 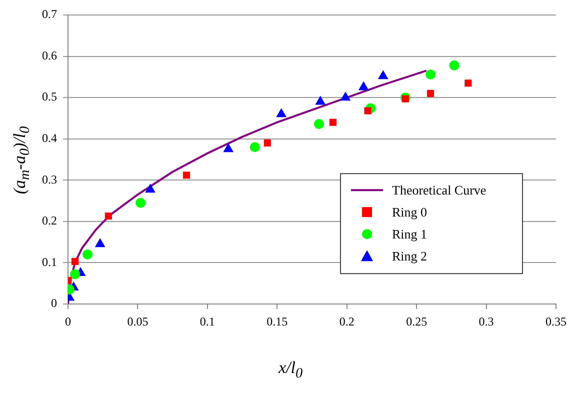 What do you see at coordinates (49, 221) in the screenshot?
I see `y-tick-label: 0.2` at bounding box center [49, 221].